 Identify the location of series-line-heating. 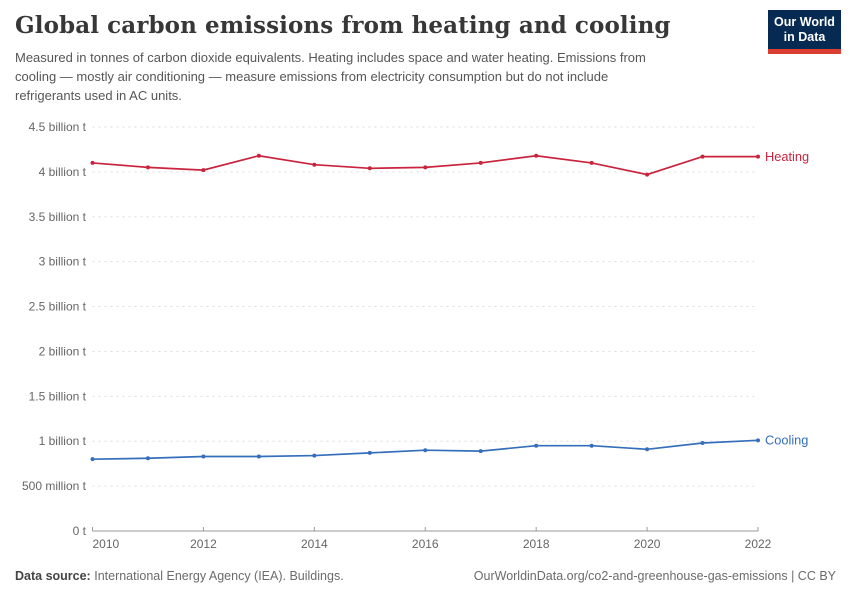
(425, 165).